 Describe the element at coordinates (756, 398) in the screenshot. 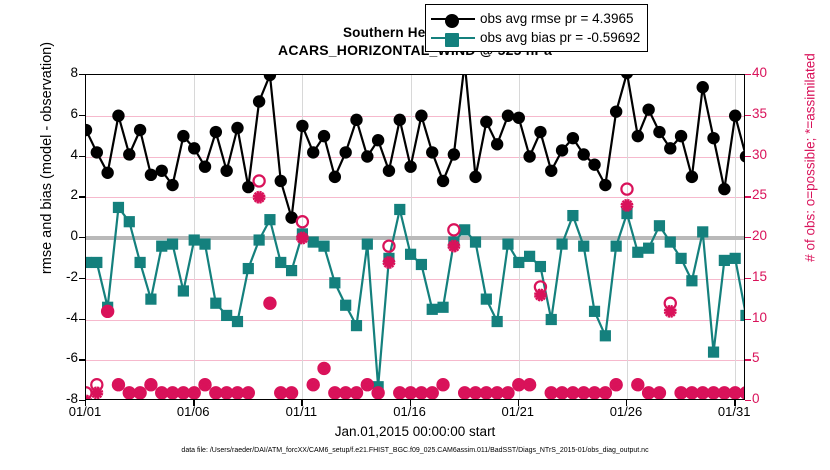

I see `y-tick-label-right: 0` at that location.